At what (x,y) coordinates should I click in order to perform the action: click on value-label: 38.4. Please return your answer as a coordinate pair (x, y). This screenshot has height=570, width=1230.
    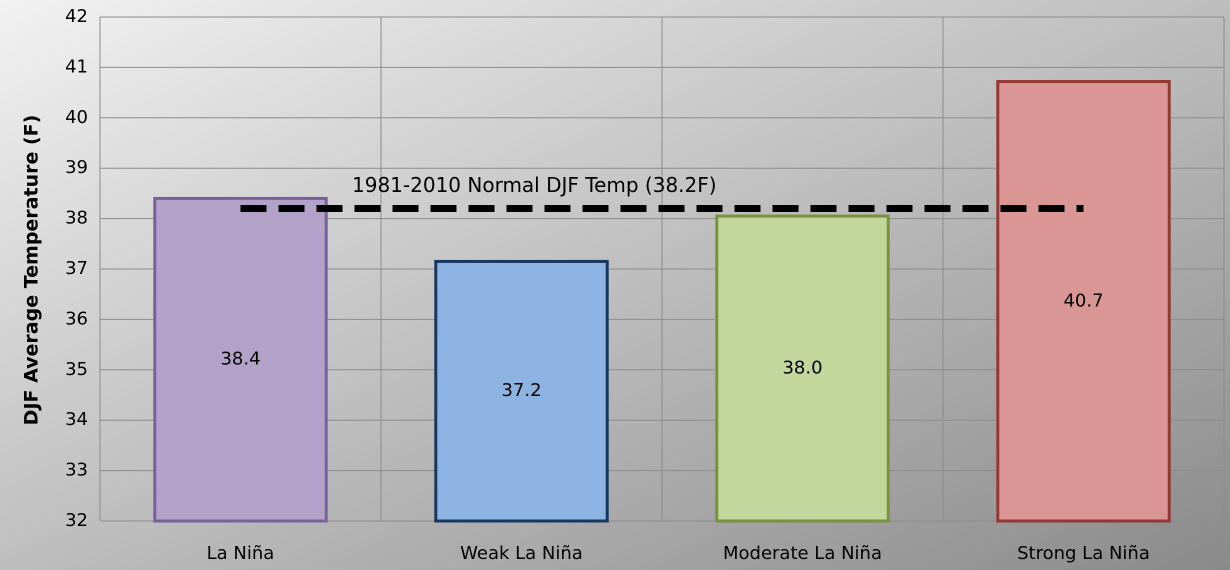
    Looking at the image, I should click on (240, 359).